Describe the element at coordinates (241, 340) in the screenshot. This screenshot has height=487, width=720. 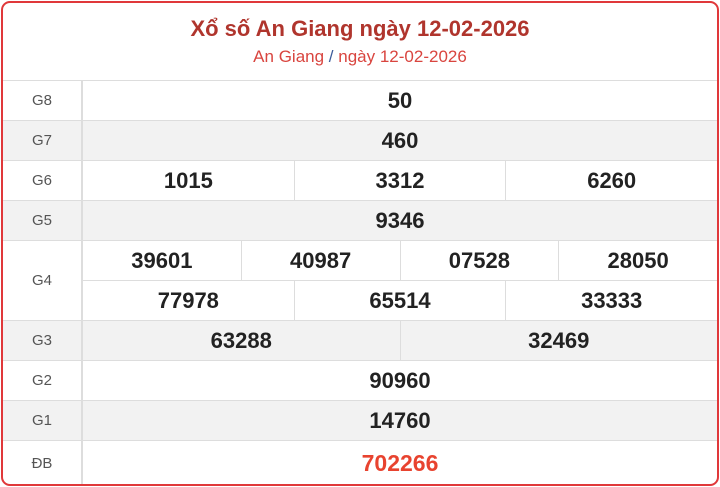
I see `prize-number: 63288` at that location.